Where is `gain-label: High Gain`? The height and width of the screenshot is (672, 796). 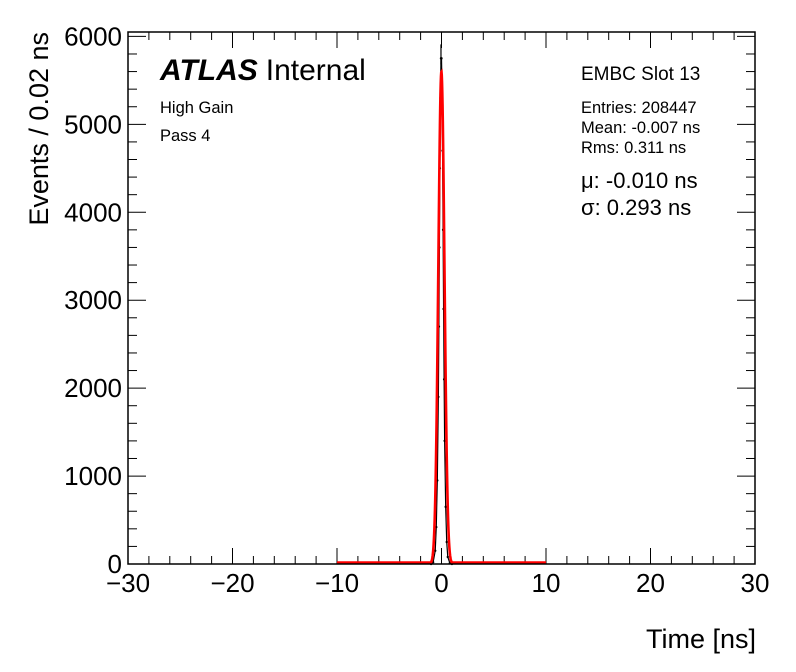 gain-label: High Gain is located at coordinates (196, 108).